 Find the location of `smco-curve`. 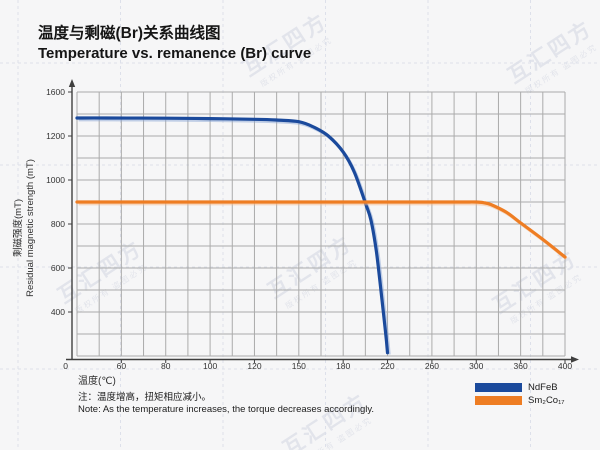

smco-curve is located at coordinates (321, 229).